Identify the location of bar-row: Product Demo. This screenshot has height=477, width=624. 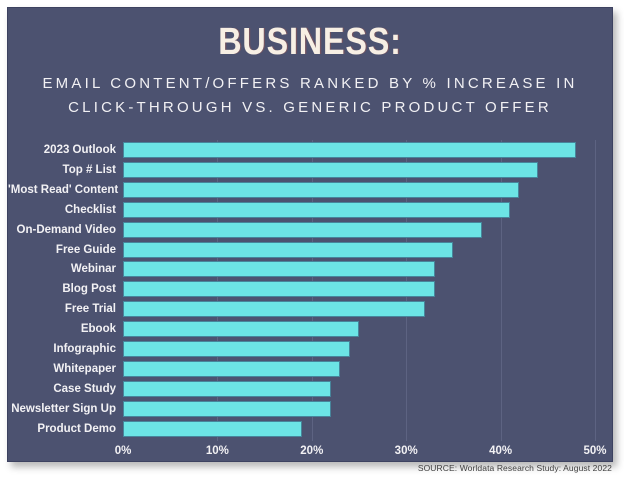
(304, 429).